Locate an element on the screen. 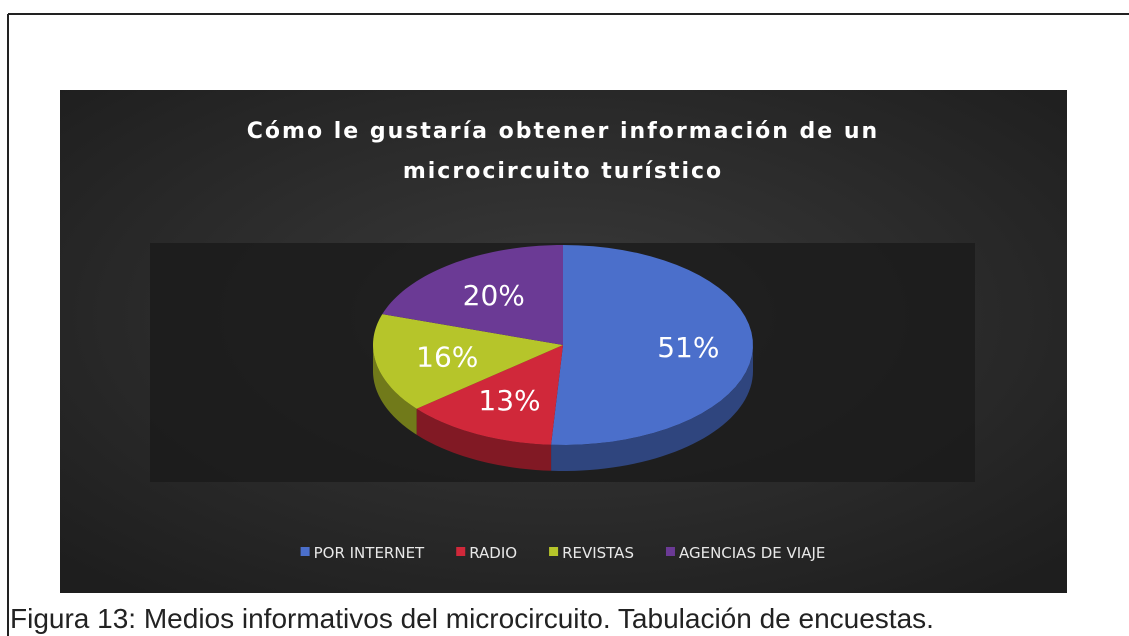  data-label: 51% is located at coordinates (688, 347).